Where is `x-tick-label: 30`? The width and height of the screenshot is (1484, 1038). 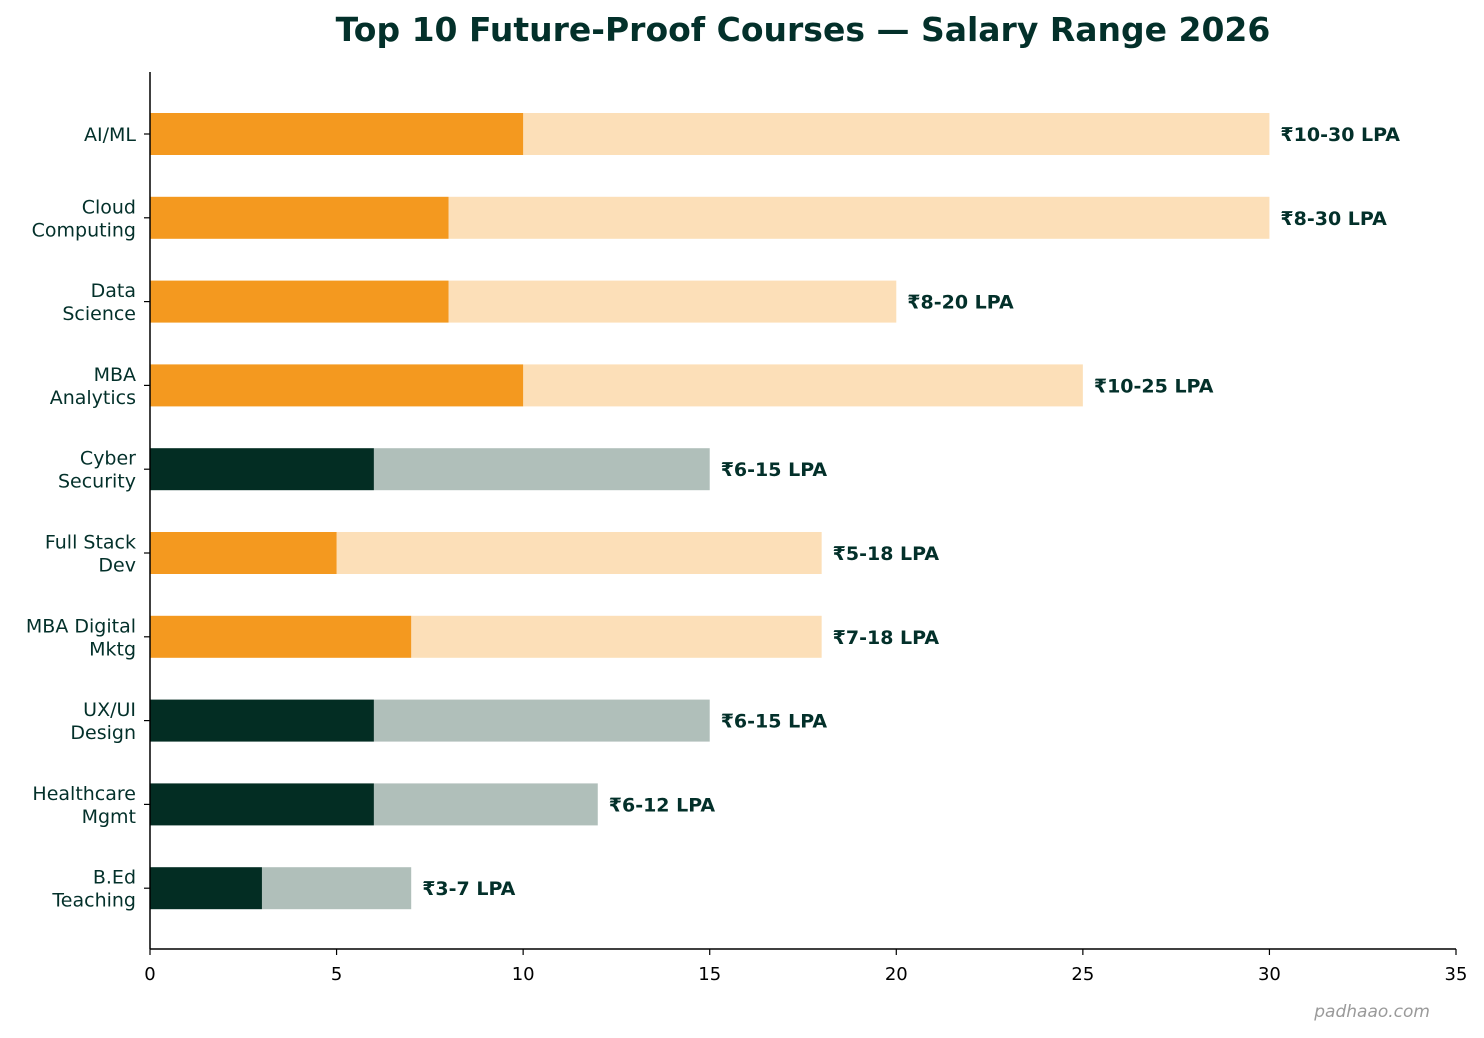
x-tick-label: 30 is located at coordinates (1269, 974).